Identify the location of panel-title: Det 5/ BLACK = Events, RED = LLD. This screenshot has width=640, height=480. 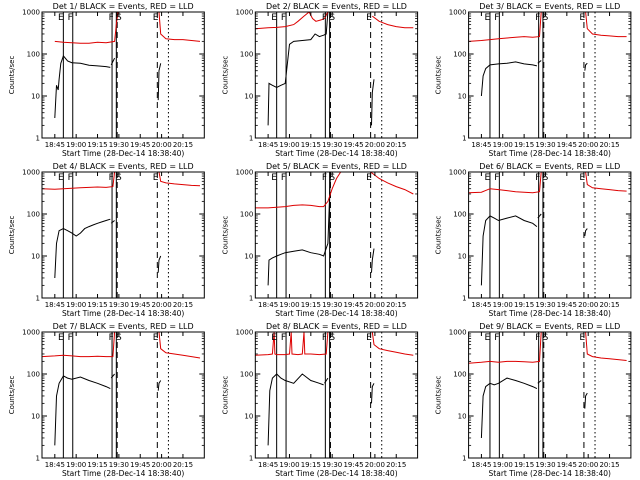
(336, 166).